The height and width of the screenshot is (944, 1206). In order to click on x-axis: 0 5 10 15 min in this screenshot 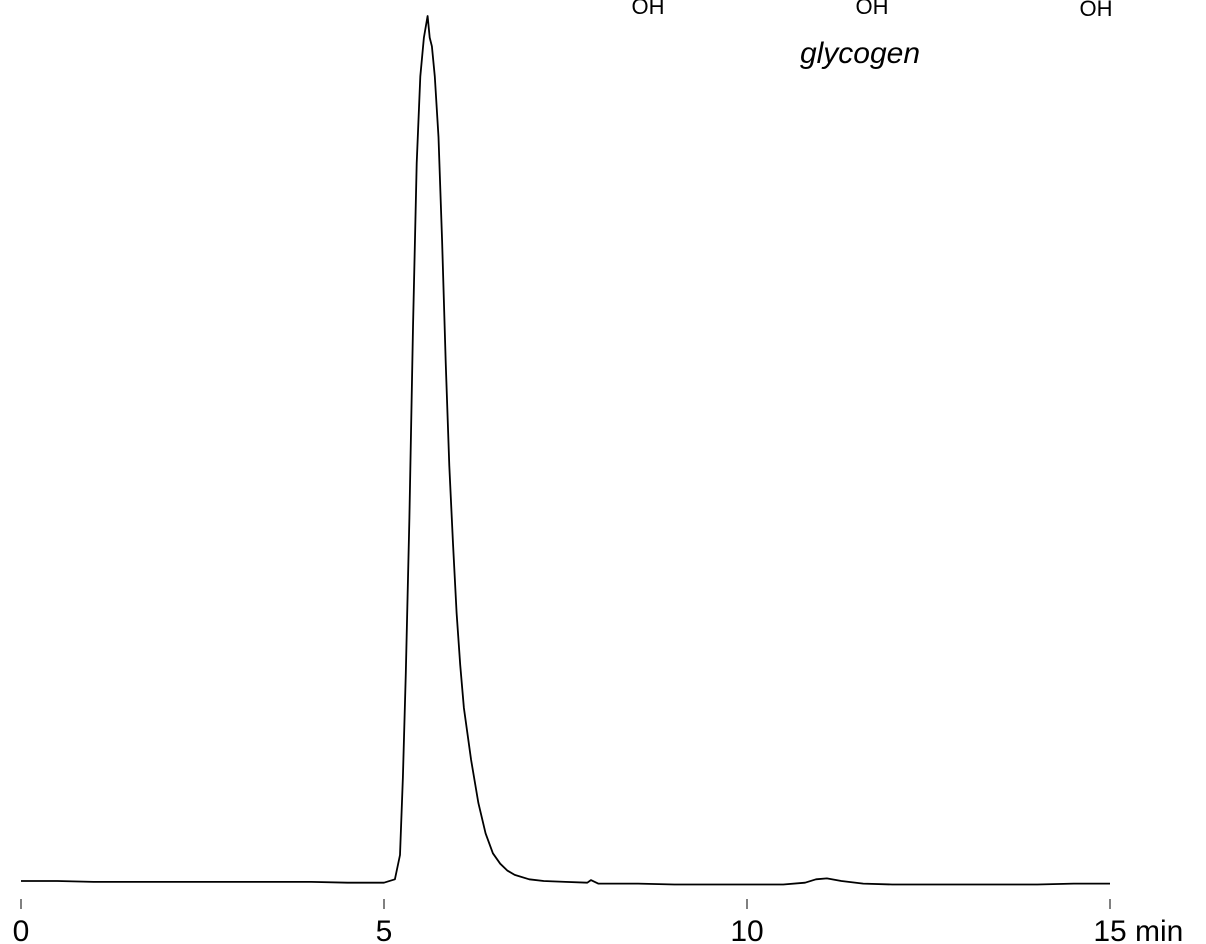, I will do `click(598, 921)`.